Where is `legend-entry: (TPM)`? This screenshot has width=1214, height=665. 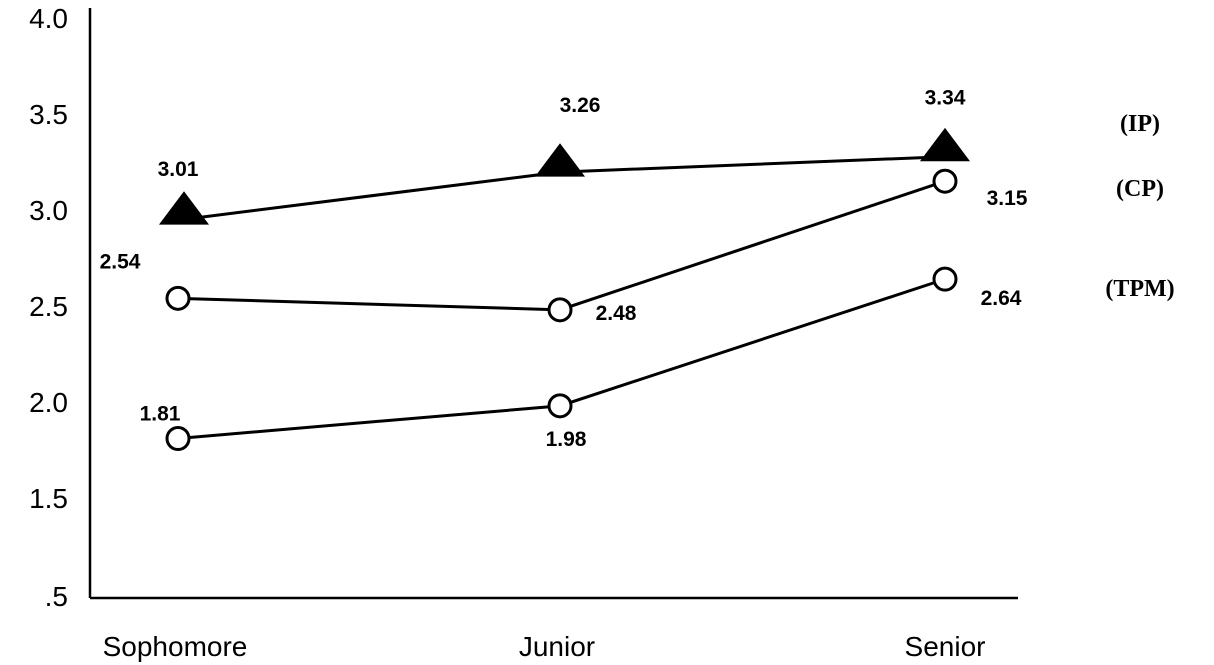 legend-entry: (TPM) is located at coordinates (1139, 289).